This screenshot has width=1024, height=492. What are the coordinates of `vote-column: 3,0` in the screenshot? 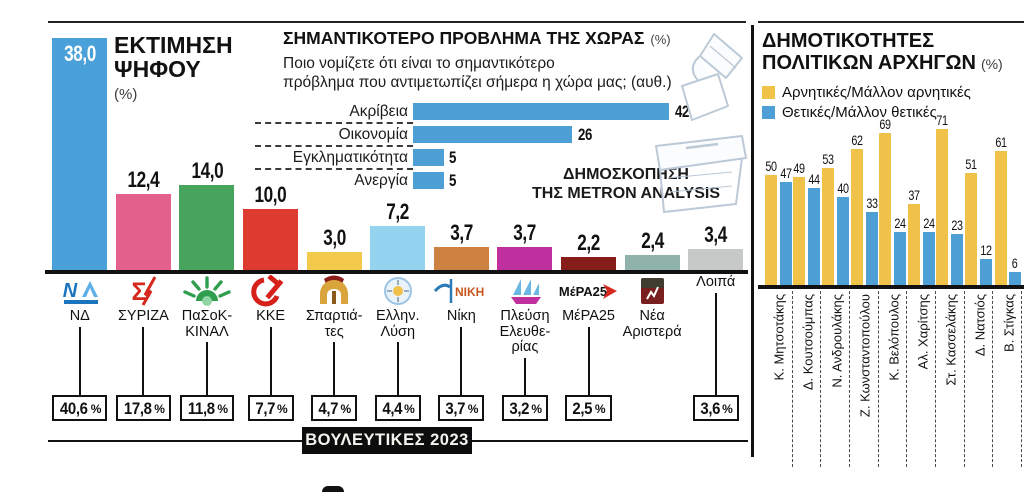 It's located at (334, 247).